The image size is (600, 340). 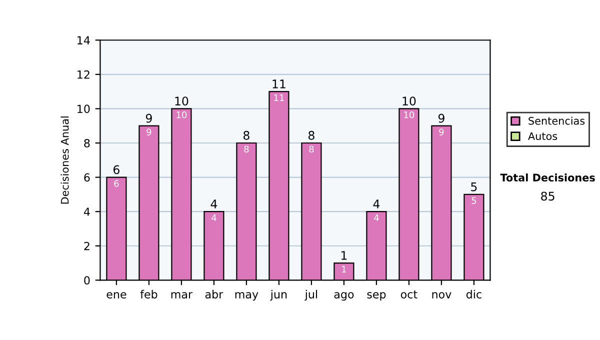 What do you see at coordinates (474, 200) in the screenshot?
I see `data-label: 5` at bounding box center [474, 200].